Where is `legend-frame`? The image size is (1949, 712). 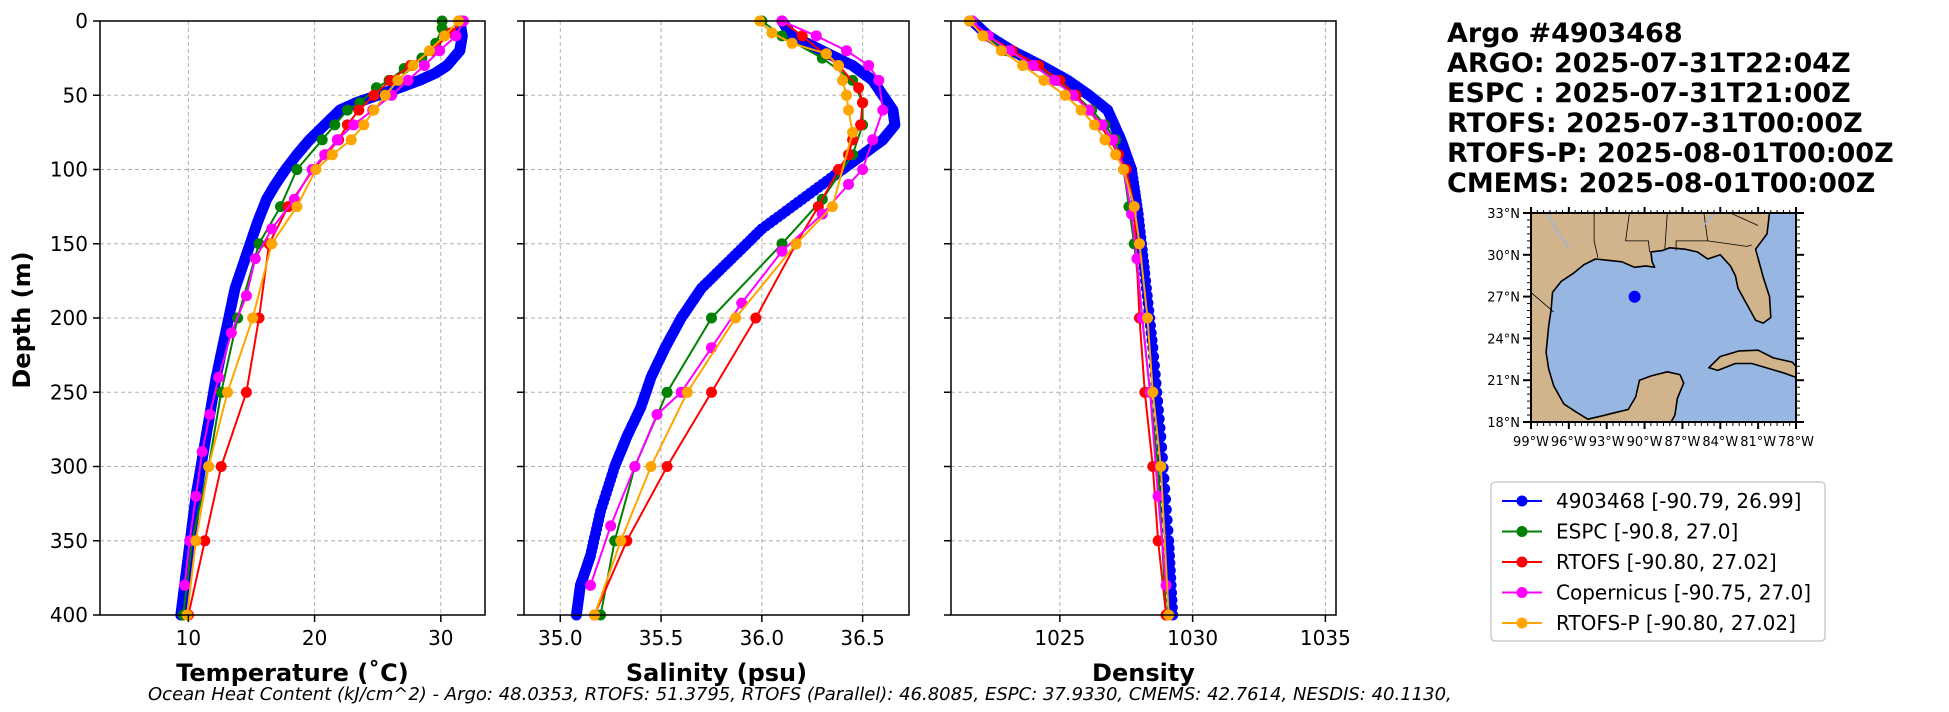
legend-frame is located at coordinates (1658, 561).